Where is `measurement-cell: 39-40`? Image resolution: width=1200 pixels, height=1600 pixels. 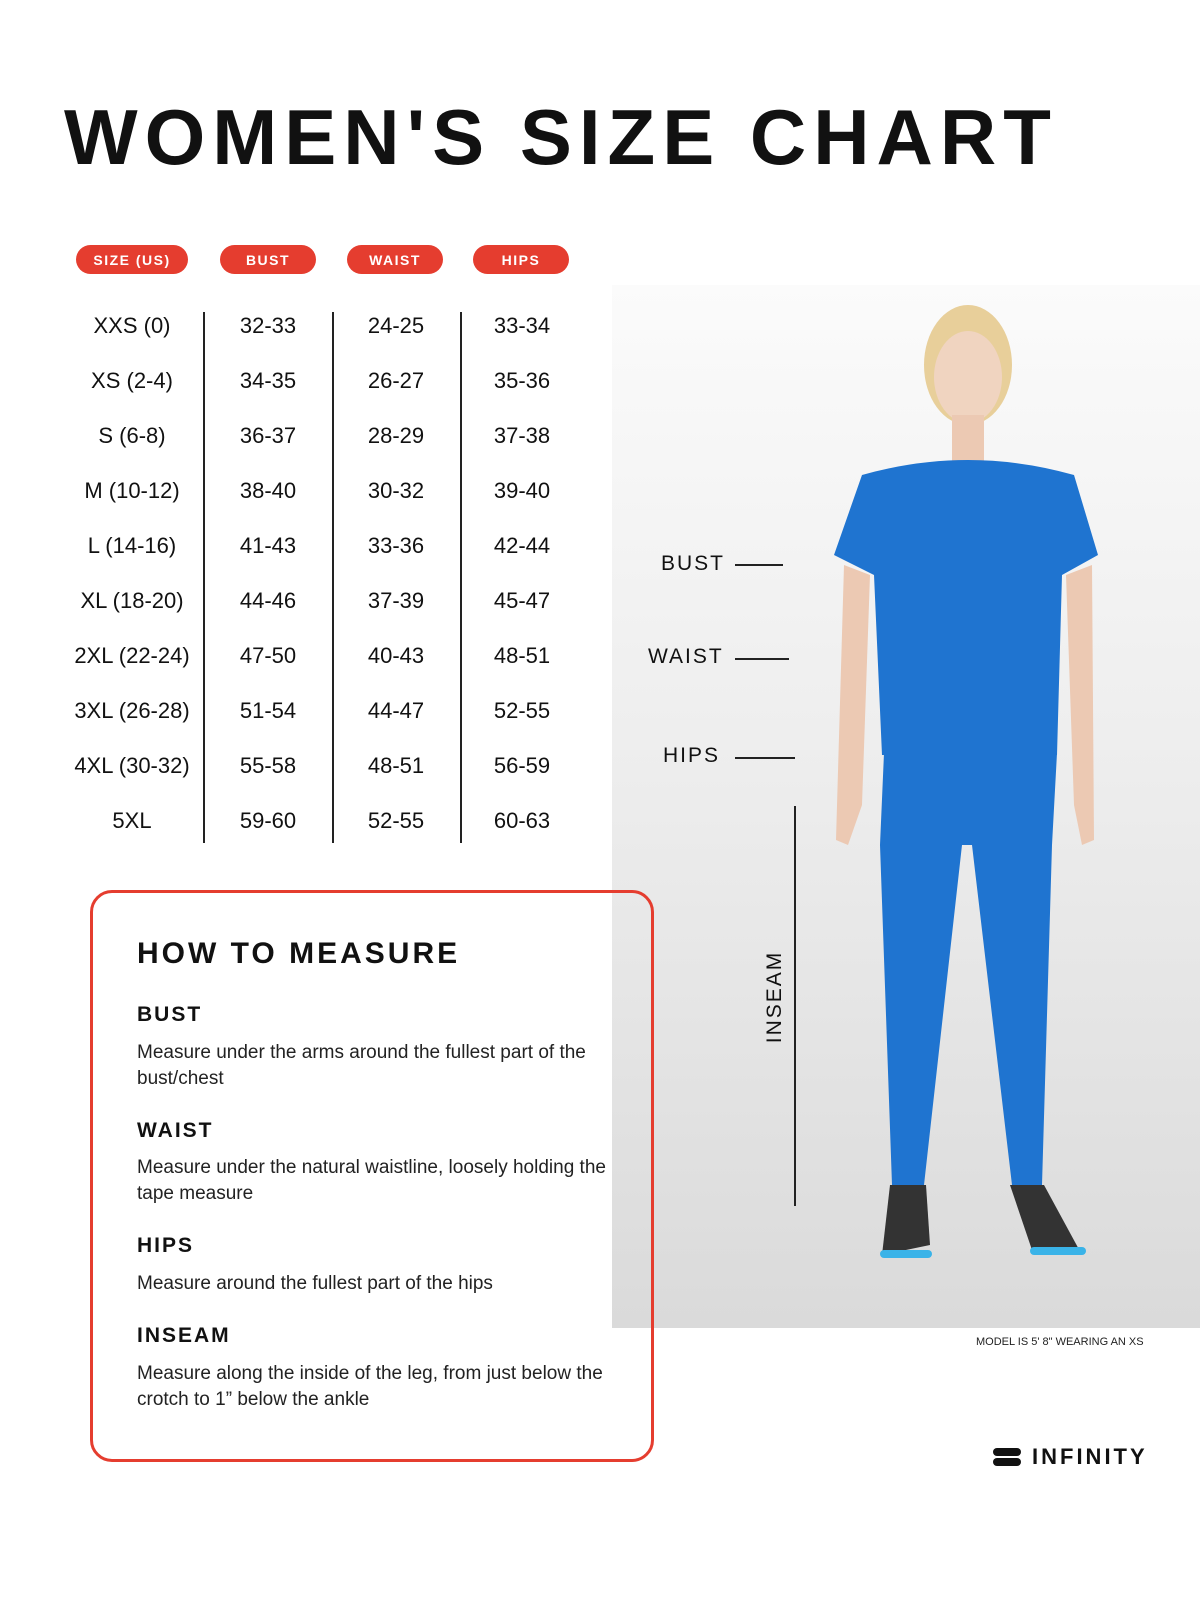
measurement-cell: 39-40 is located at coordinates (522, 490).